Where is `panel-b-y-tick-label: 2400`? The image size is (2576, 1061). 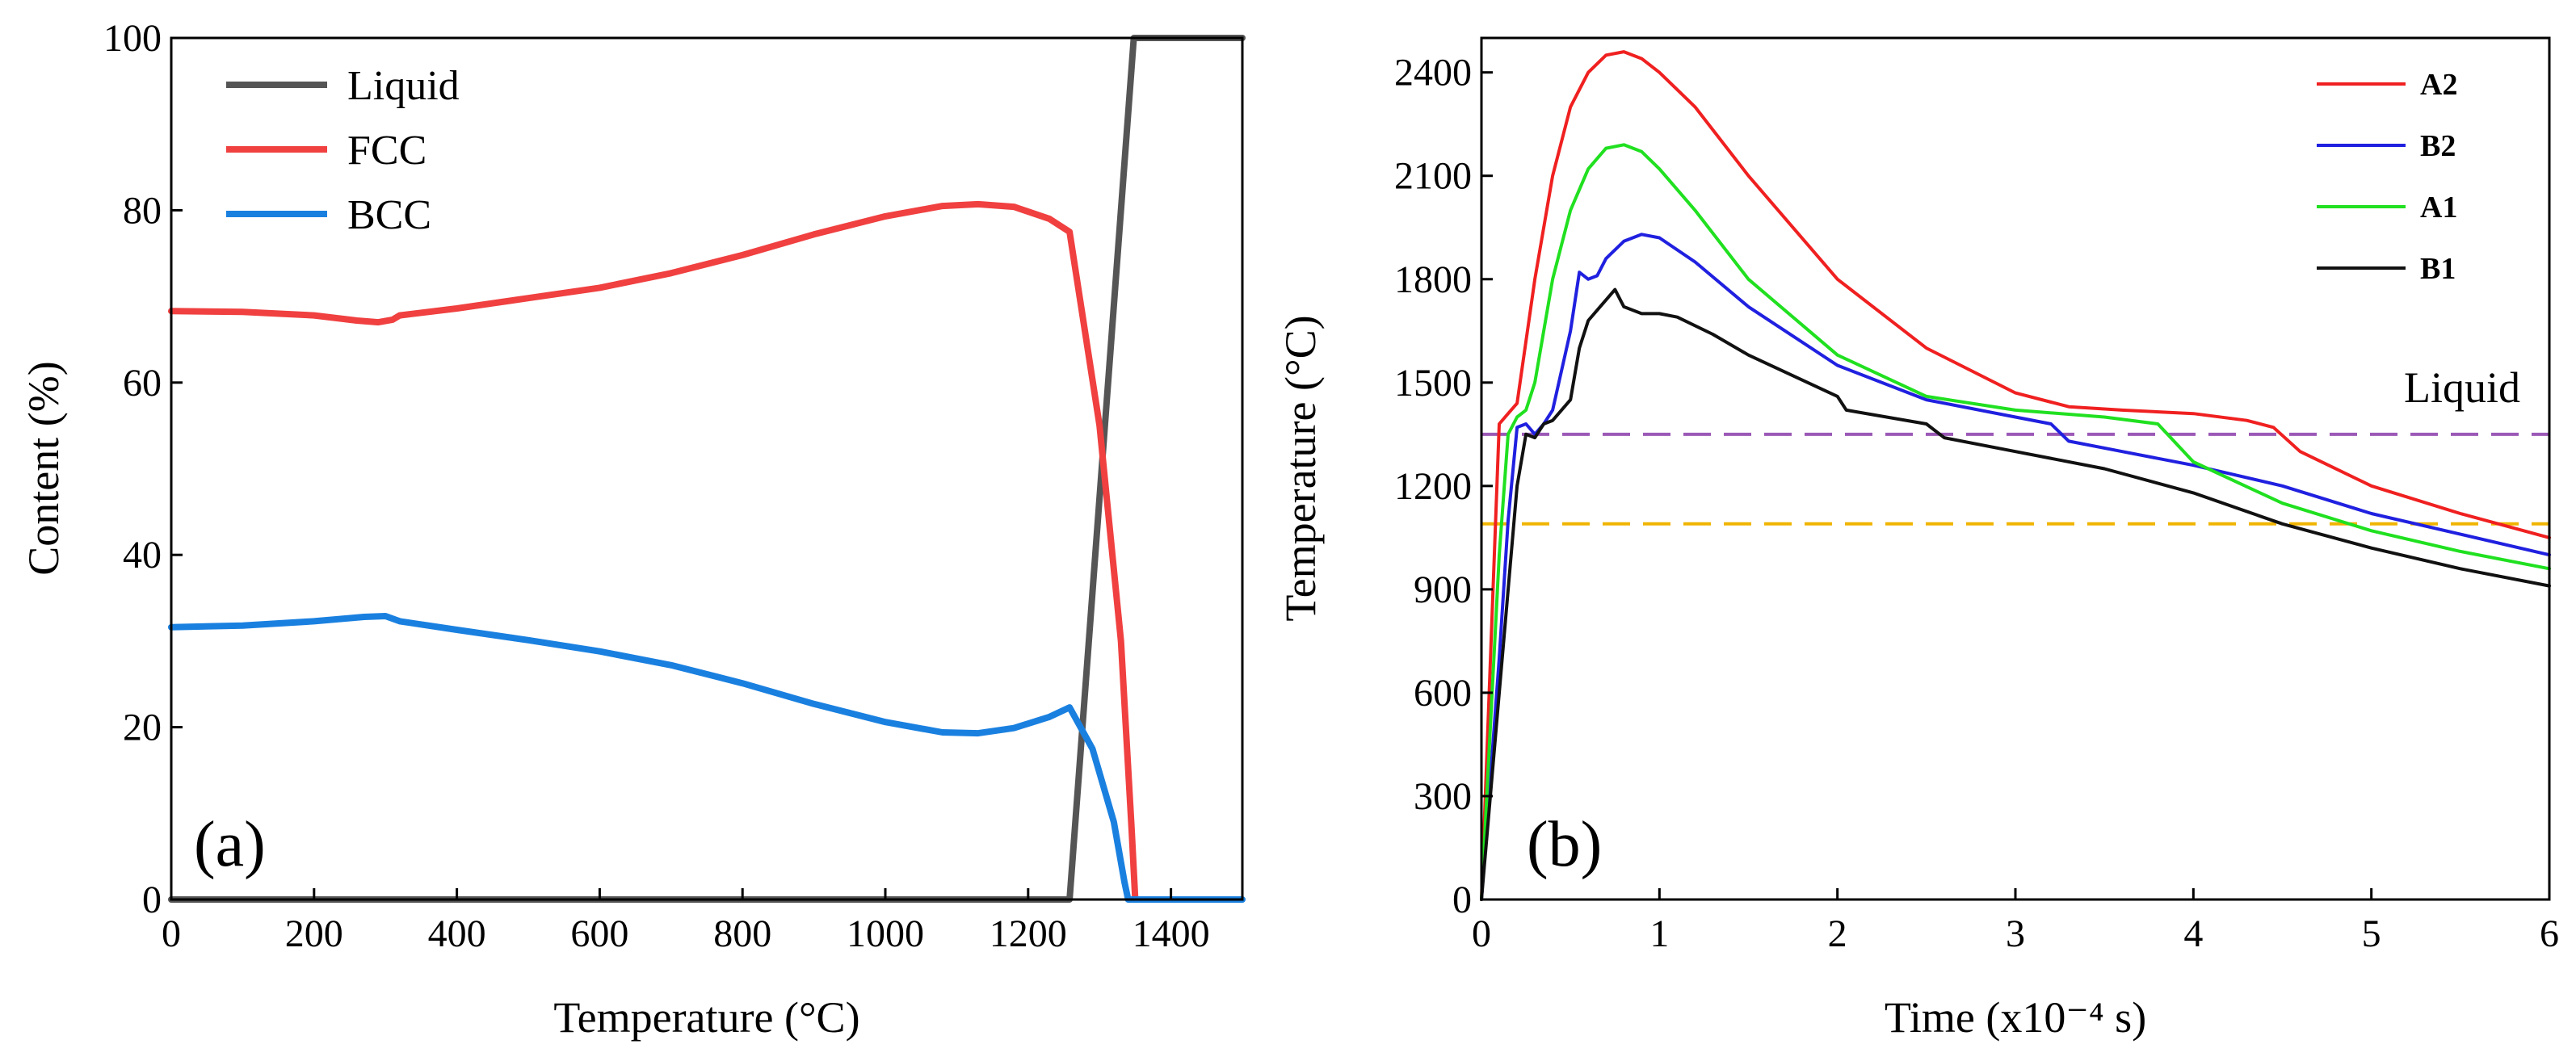 panel-b-y-tick-label: 2400 is located at coordinates (1433, 73).